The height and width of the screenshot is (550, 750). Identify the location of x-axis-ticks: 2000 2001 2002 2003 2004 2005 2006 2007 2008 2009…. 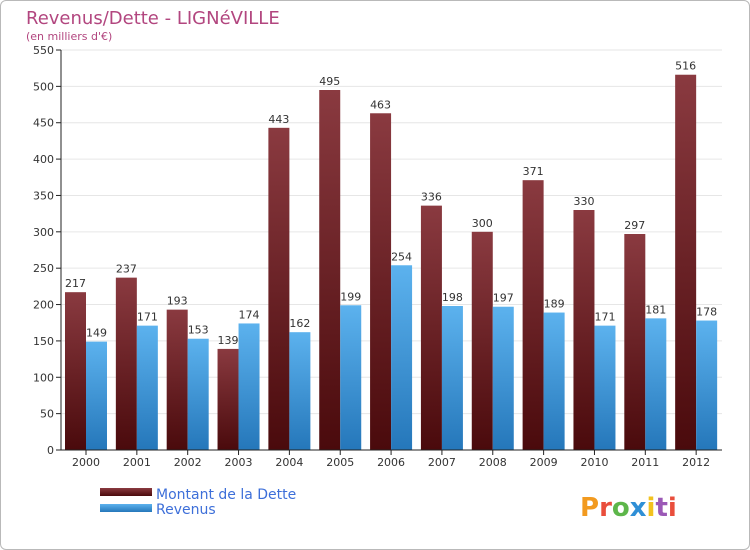
(391, 459).